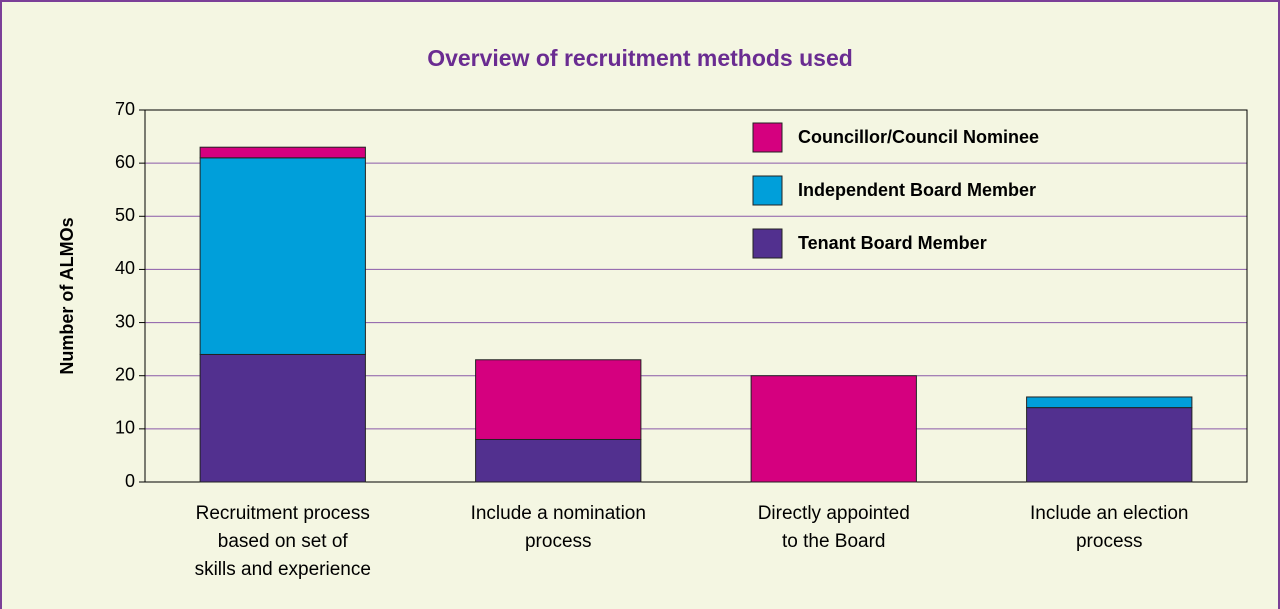  What do you see at coordinates (918, 137) in the screenshot?
I see `legend-label: Councillor/Council Nominee` at bounding box center [918, 137].